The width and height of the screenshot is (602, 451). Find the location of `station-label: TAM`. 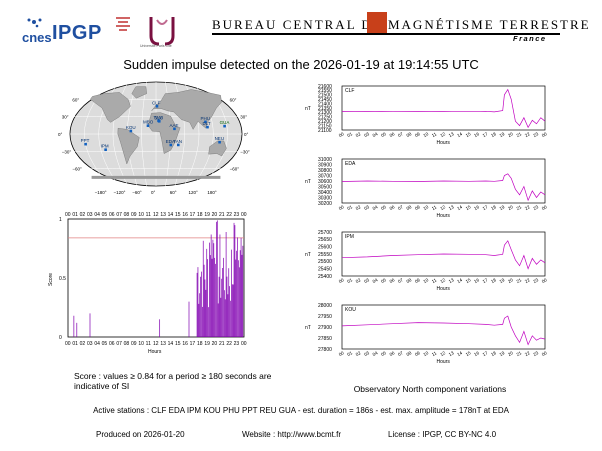

station-label: TAM is located at coordinates (158, 117).